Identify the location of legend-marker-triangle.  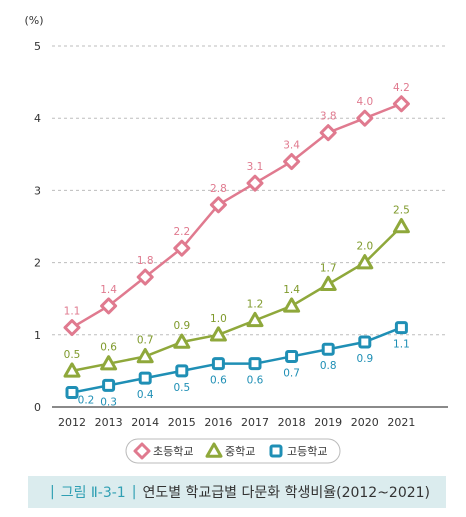
(214, 450).